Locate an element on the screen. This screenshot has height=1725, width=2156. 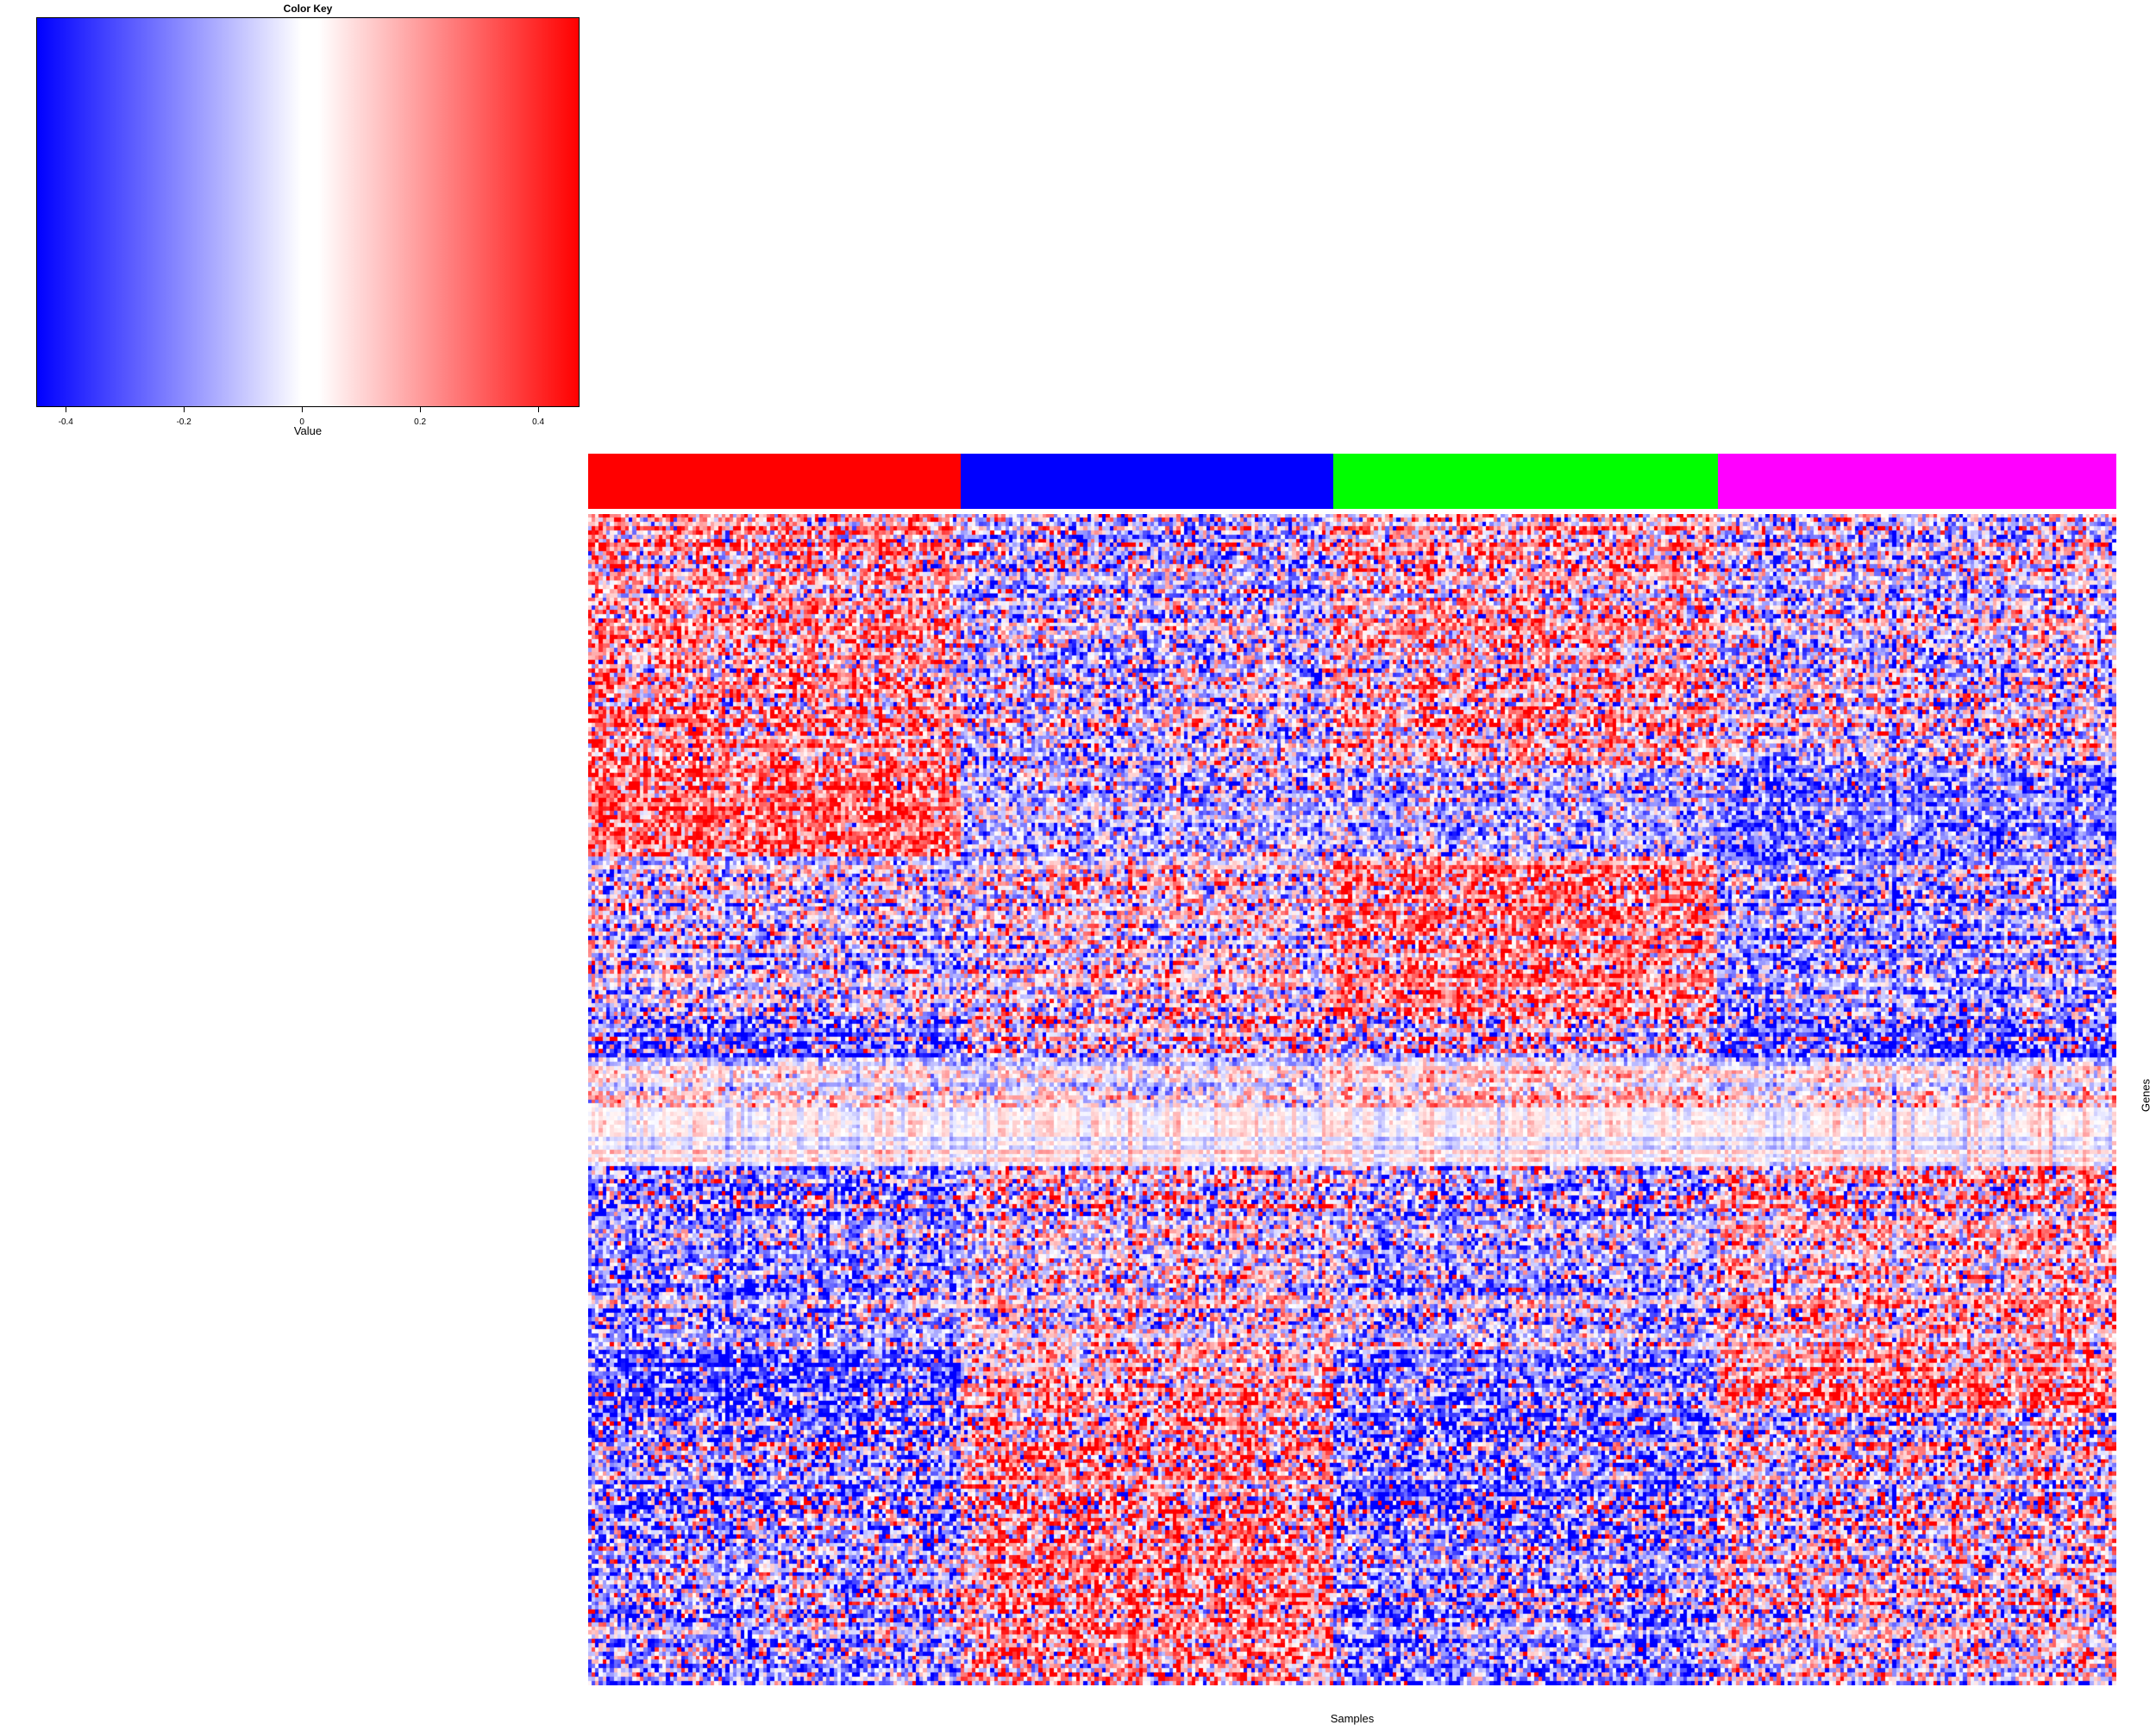
color-key-bar is located at coordinates (308, 212).